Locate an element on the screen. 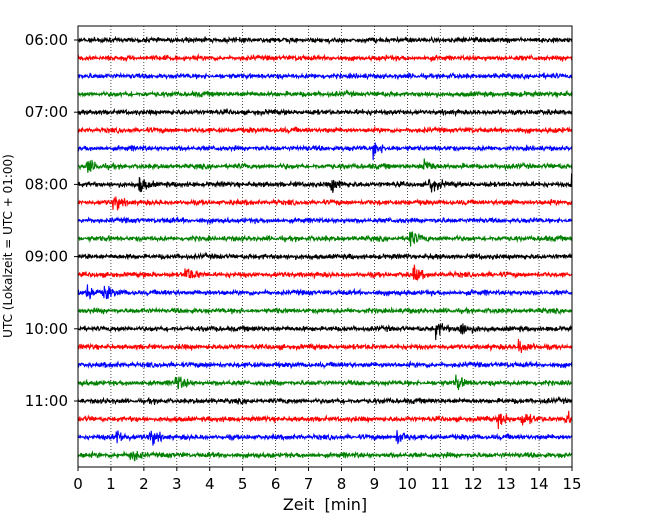  x-tick-label: 2 is located at coordinates (144, 484).